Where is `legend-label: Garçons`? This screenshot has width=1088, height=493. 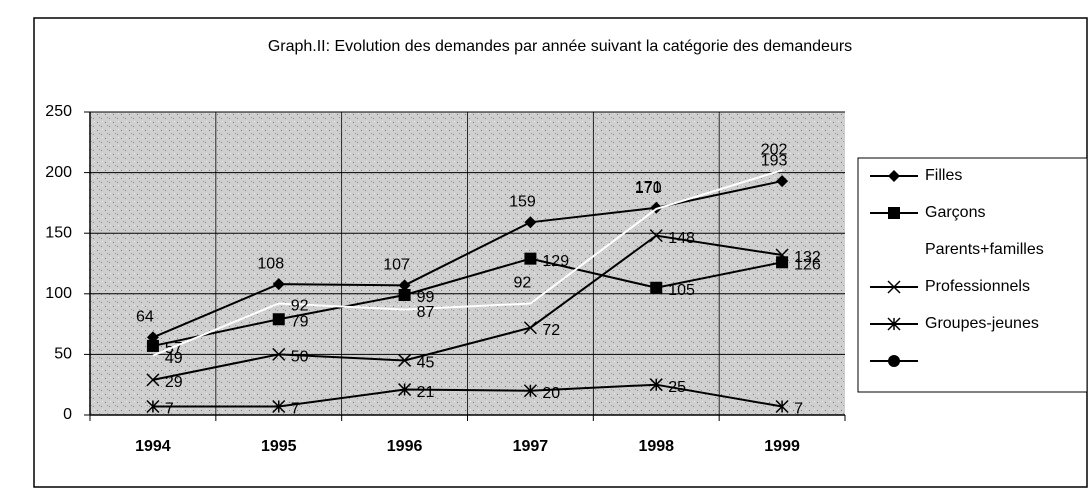
legend-label: Garçons is located at coordinates (955, 212).